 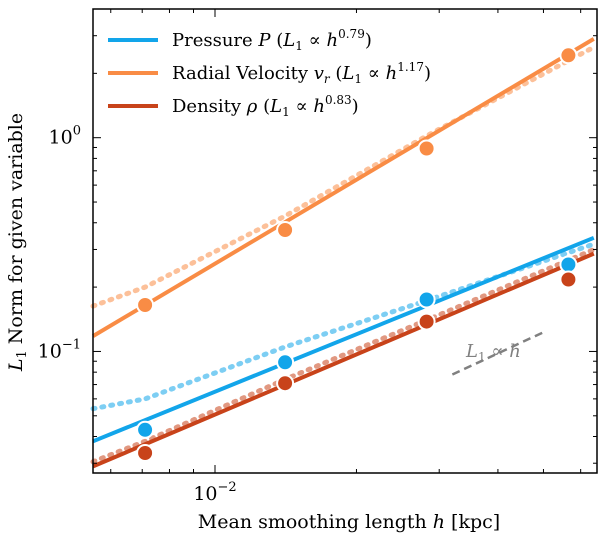 What do you see at coordinates (65, 136) in the screenshot?
I see `y-tick-label-1: 10⁰` at bounding box center [65, 136].